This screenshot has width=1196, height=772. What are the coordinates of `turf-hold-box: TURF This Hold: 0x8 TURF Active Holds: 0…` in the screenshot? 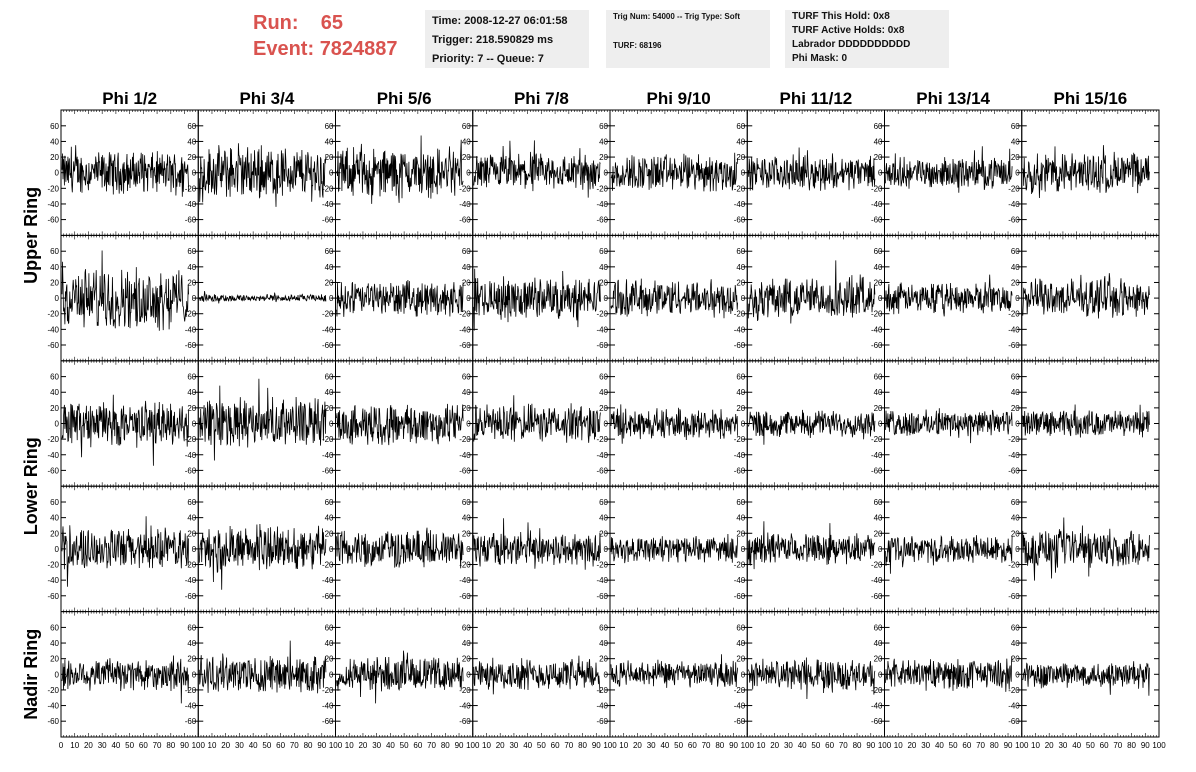 It's located at (867, 39).